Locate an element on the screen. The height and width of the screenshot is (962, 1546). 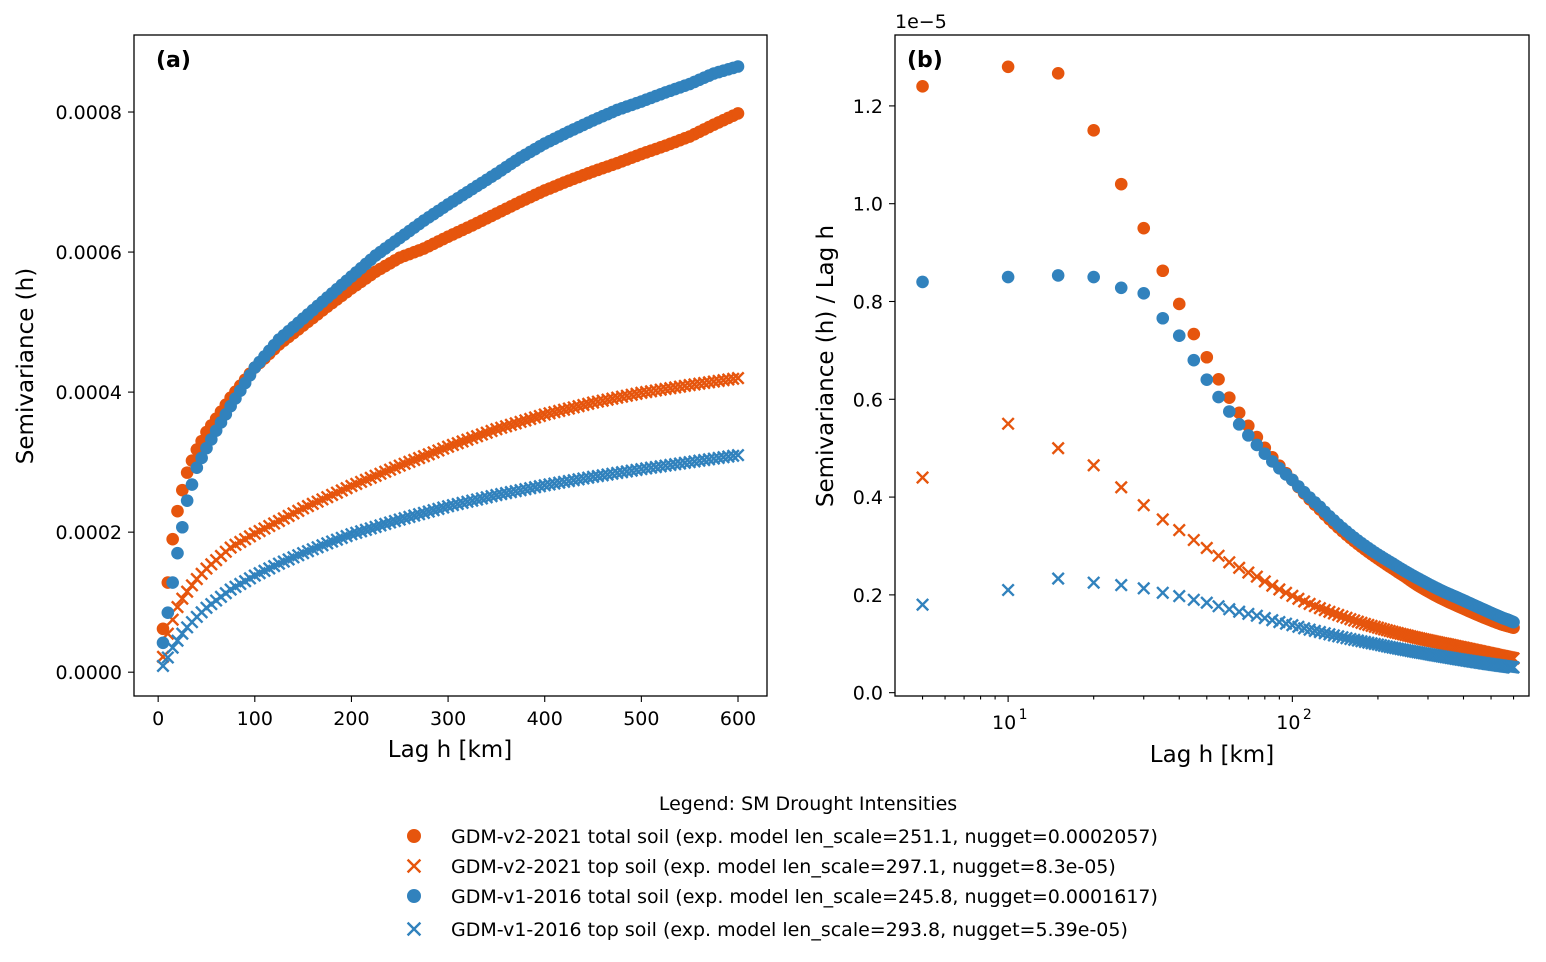
y-tick-label: 0.2 is located at coordinates (868, 596).